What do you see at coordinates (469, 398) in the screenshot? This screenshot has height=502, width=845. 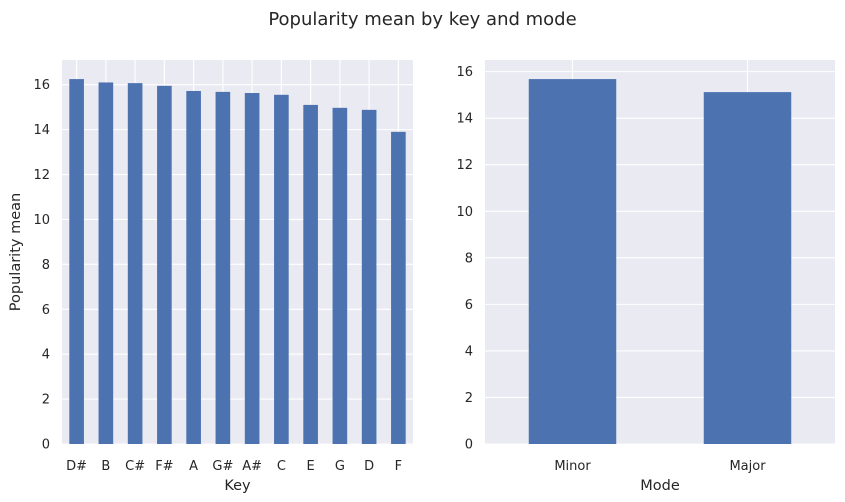 I see `mode-ytick-label: 2` at bounding box center [469, 398].